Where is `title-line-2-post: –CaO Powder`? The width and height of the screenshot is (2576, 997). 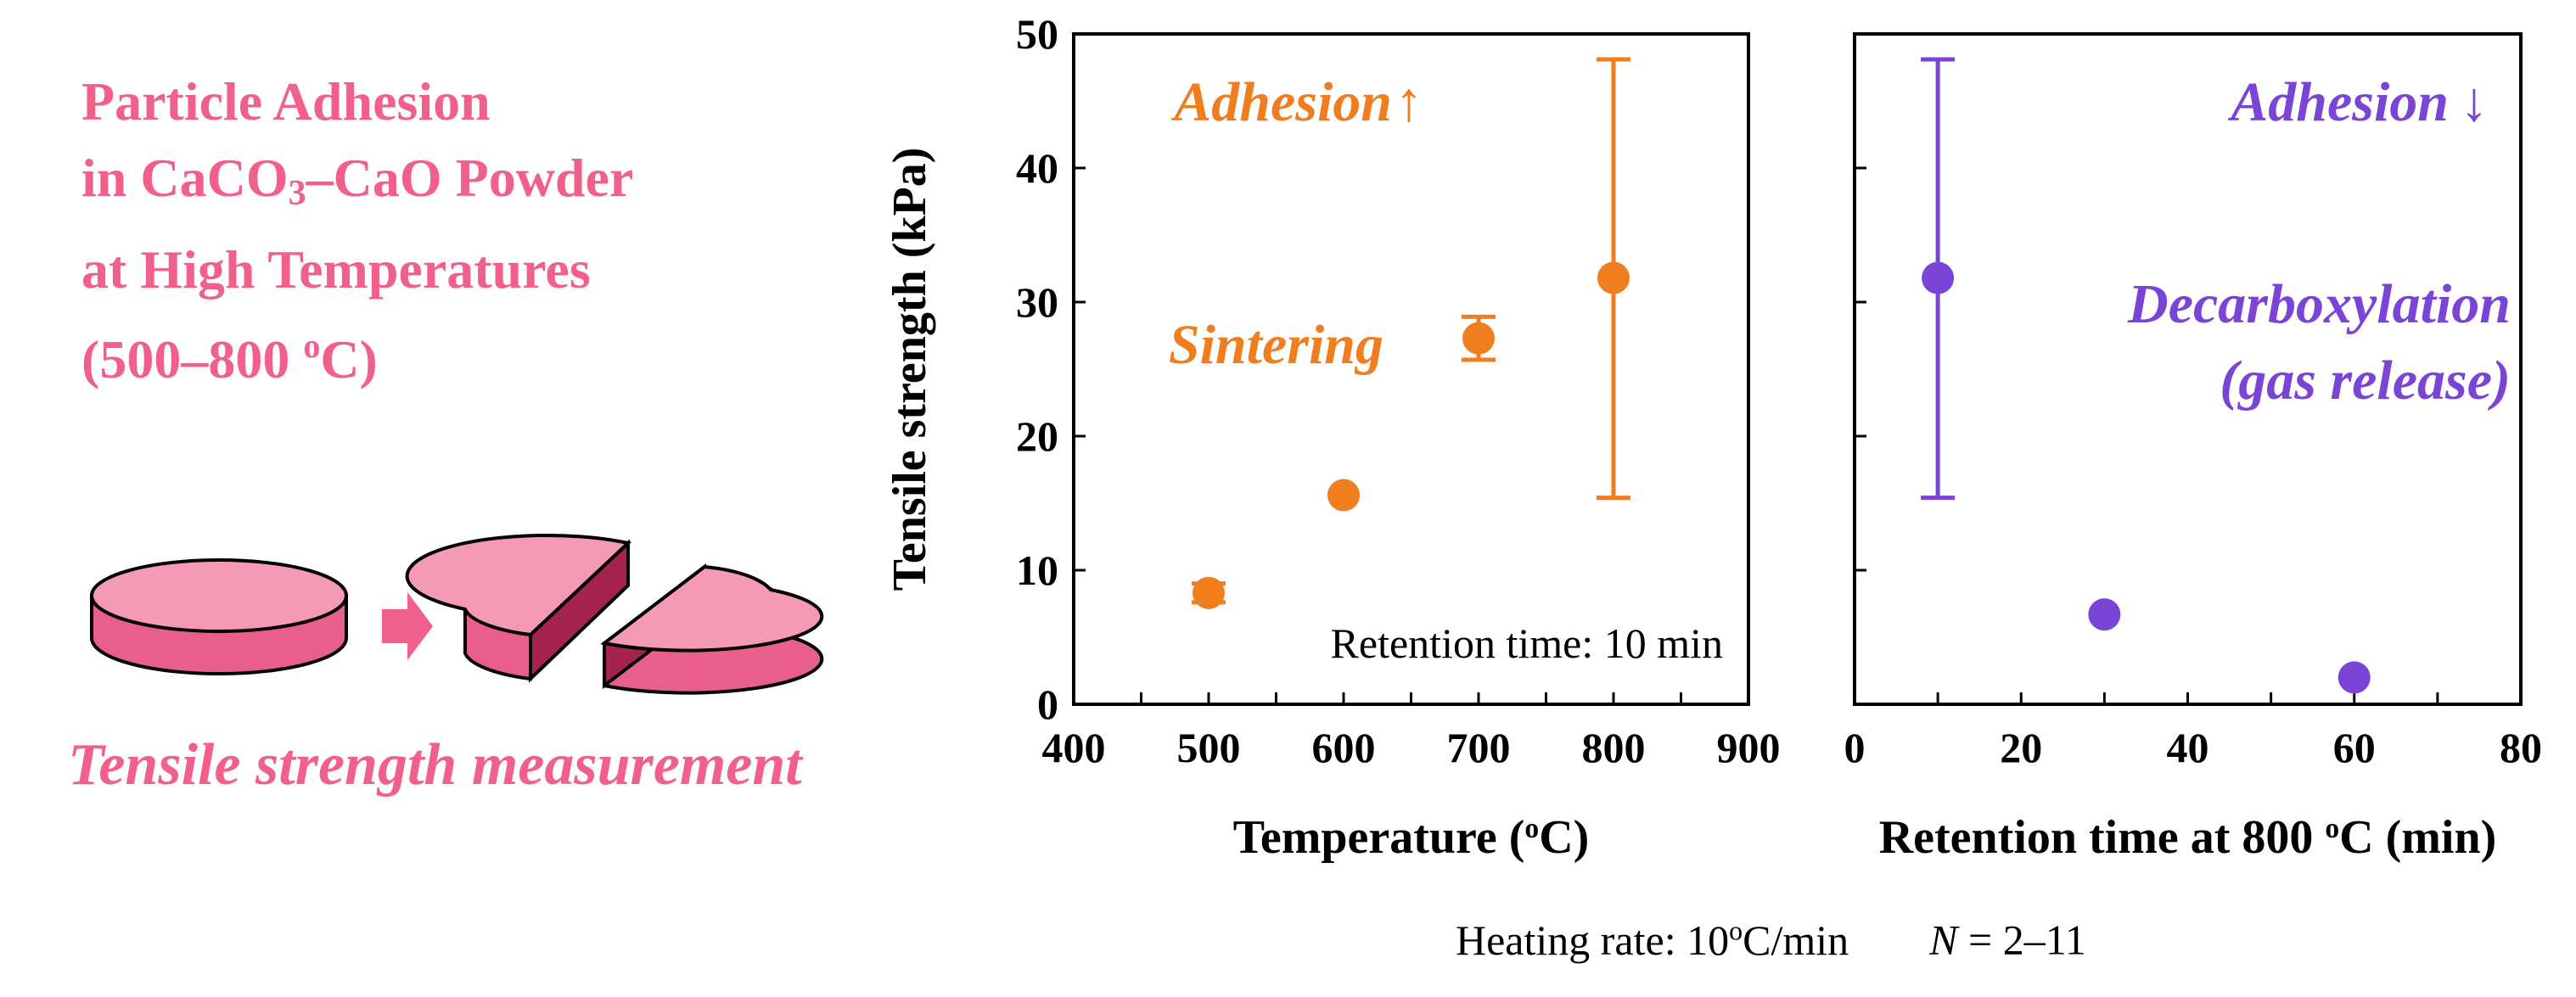
title-line-2-post: –CaO Powder is located at coordinates (470, 178).